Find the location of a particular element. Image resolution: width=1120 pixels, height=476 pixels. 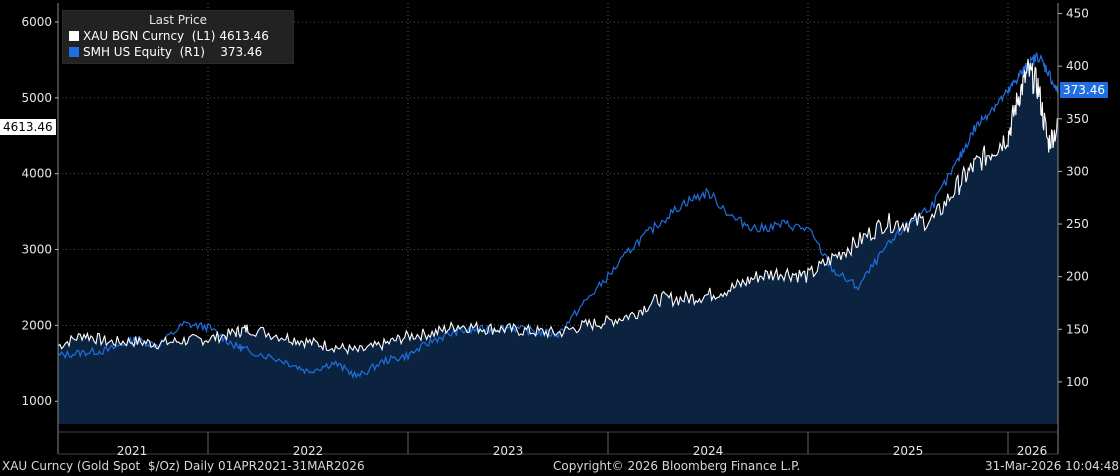

right-tick-label: 100 is located at coordinates (1077, 382).